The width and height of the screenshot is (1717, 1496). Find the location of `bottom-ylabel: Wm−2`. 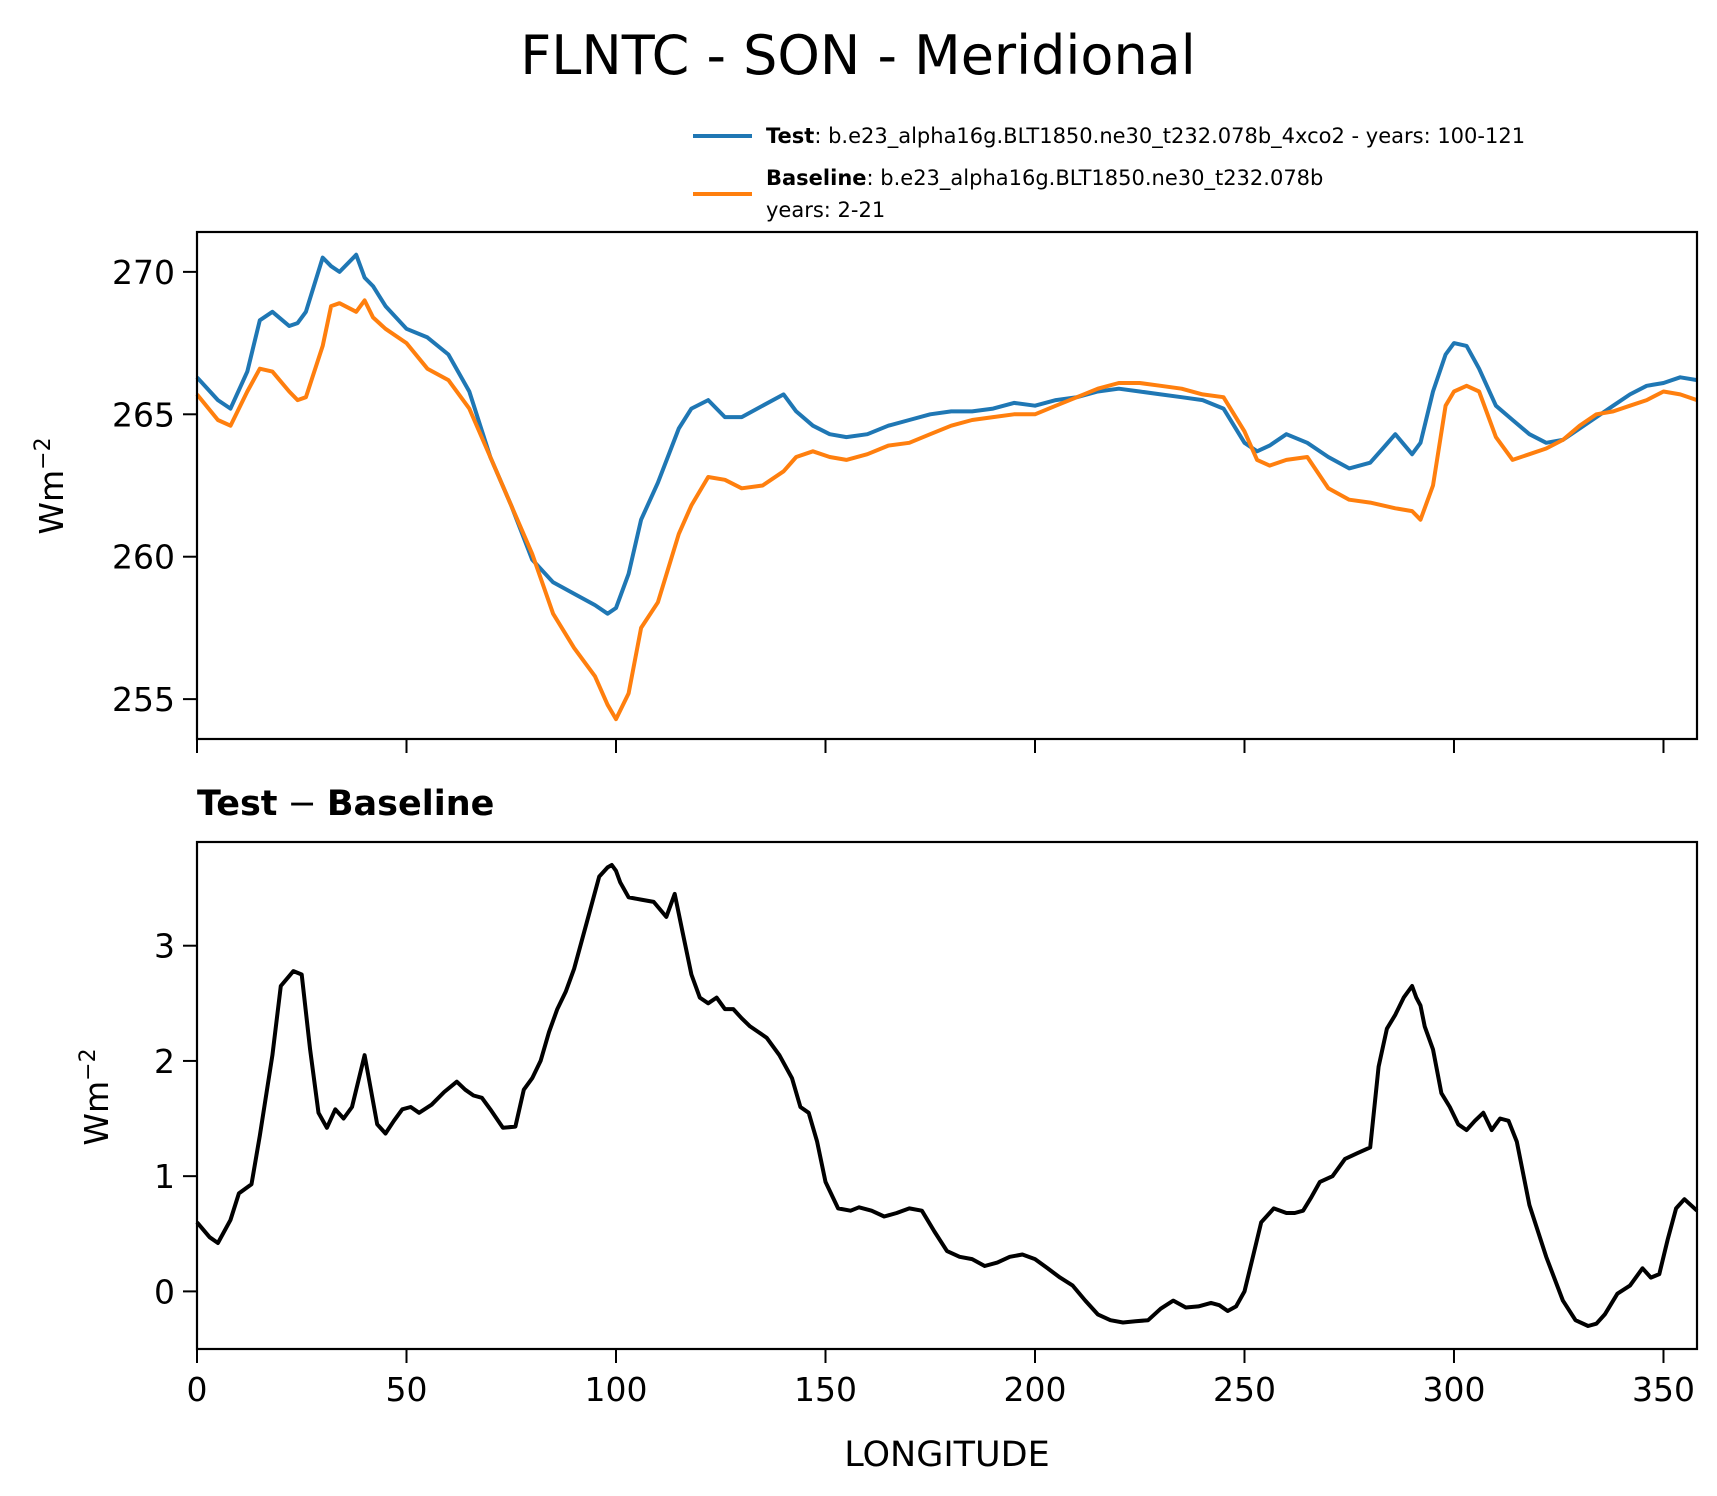

bottom-ylabel: Wm−2 is located at coordinates (96, 1096).